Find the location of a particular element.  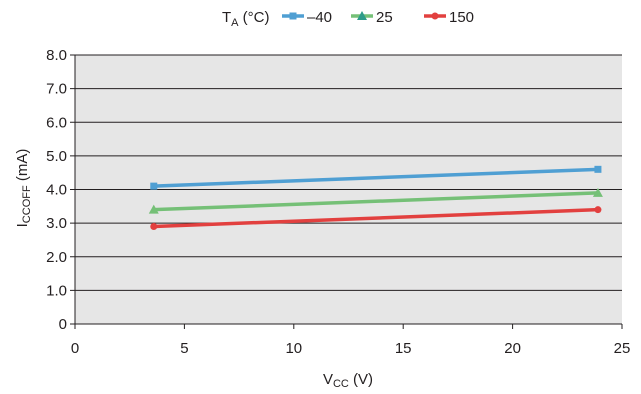

legend-label: –40 is located at coordinates (319, 17).